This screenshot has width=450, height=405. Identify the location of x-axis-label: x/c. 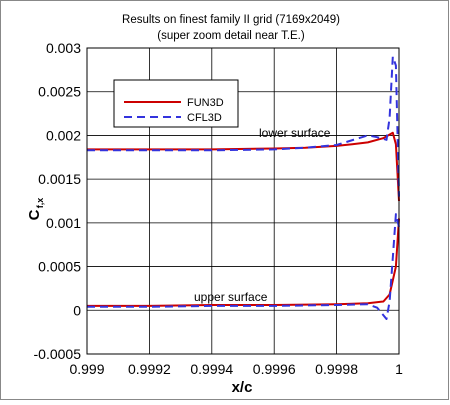
(242, 387).